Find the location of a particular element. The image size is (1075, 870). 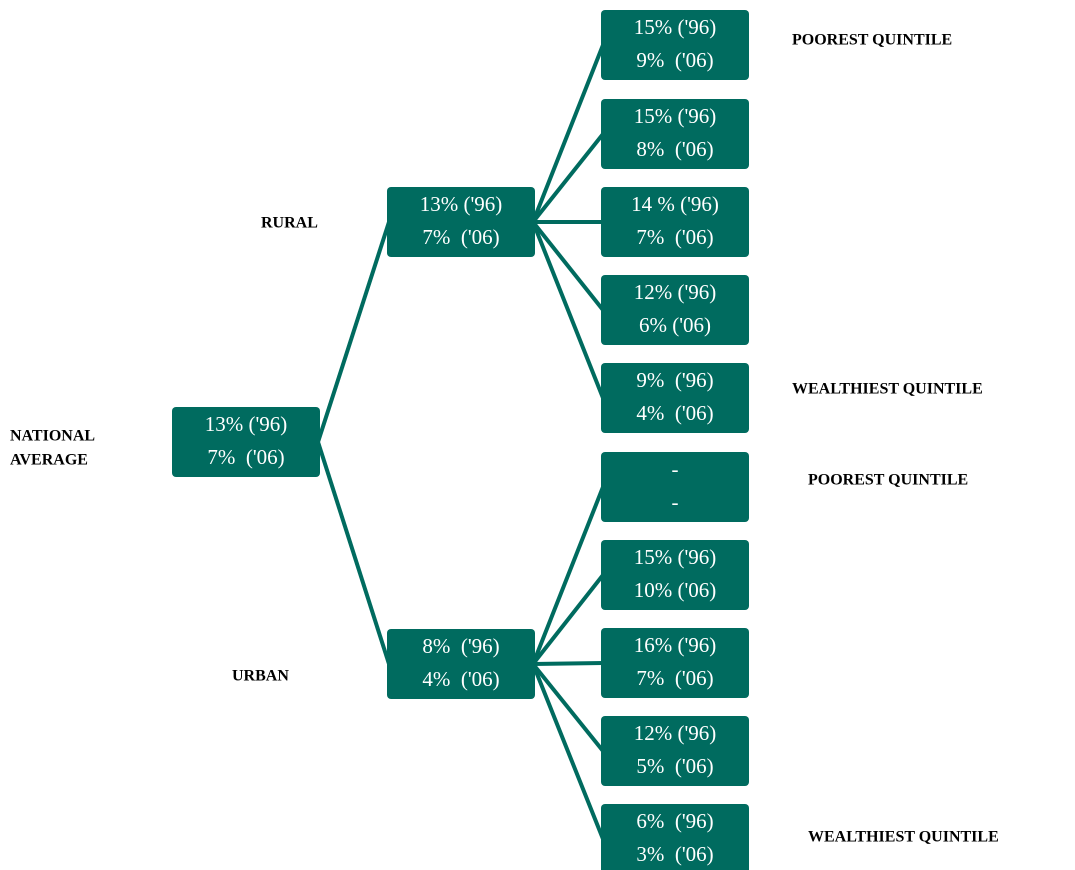

group-label: AVERAGE is located at coordinates (49, 460).